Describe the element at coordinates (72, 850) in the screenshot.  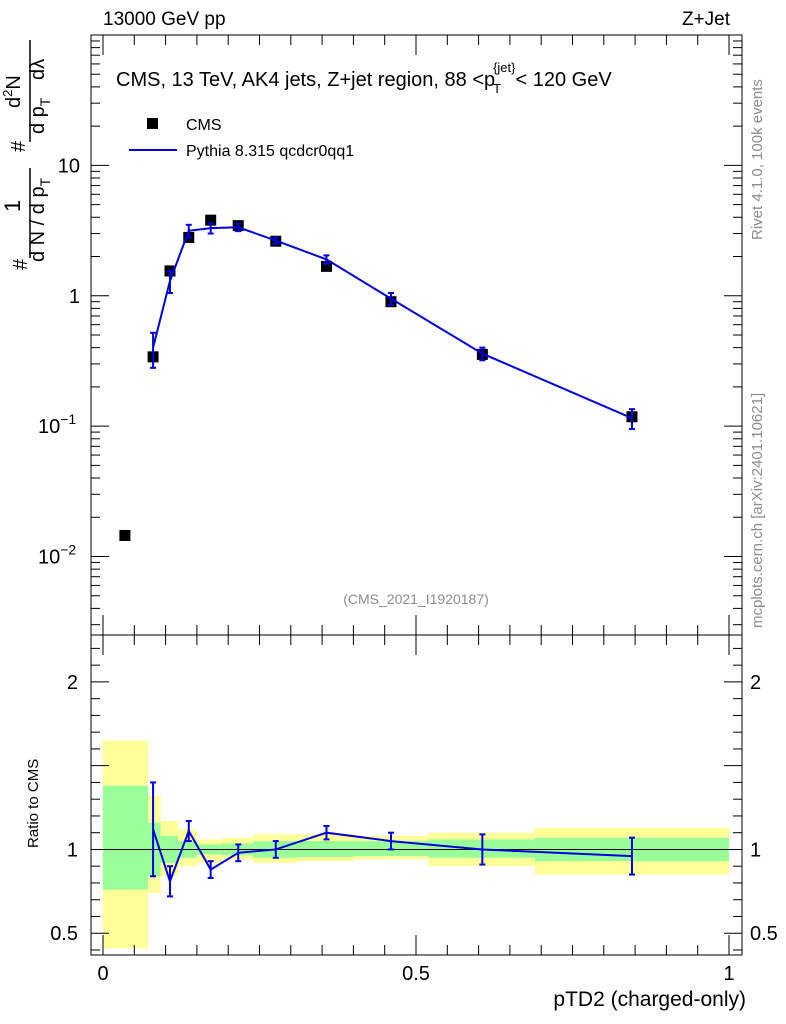
I see `ratio-y-tick-label: 1` at that location.